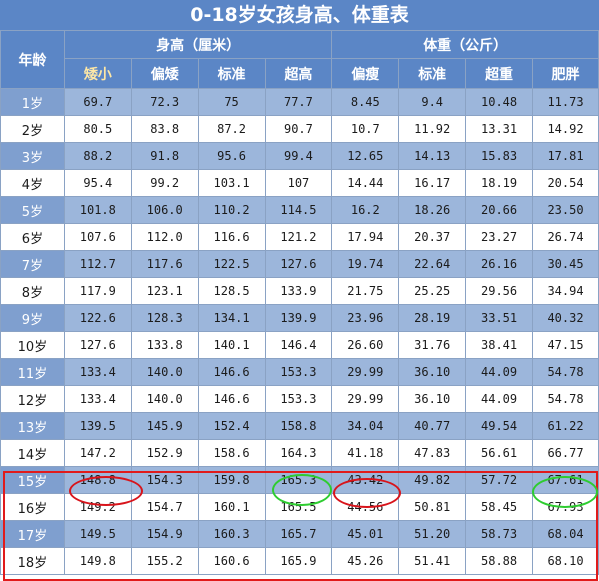 This screenshot has width=599, height=581. I want to click on height-cell: 159.8, so click(231, 480).